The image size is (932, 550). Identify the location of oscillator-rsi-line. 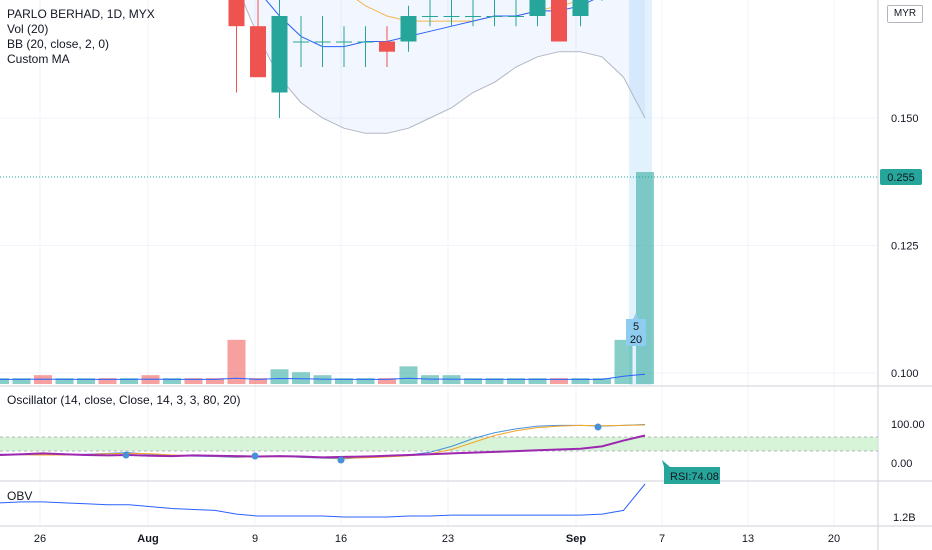
(323, 446).